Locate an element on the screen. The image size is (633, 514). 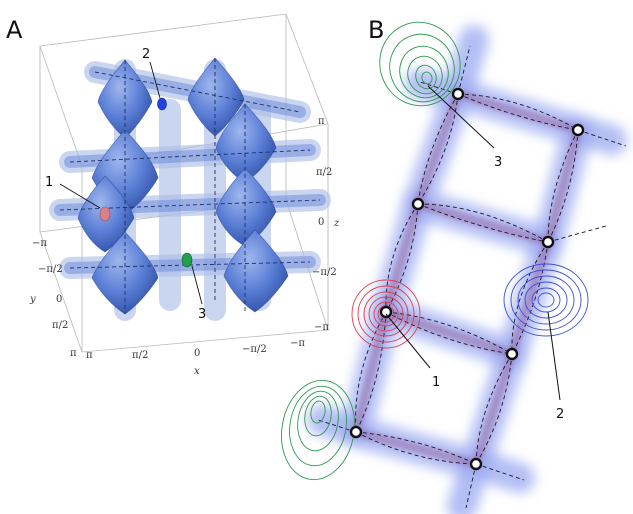
x-tick: π is located at coordinates (89, 355).